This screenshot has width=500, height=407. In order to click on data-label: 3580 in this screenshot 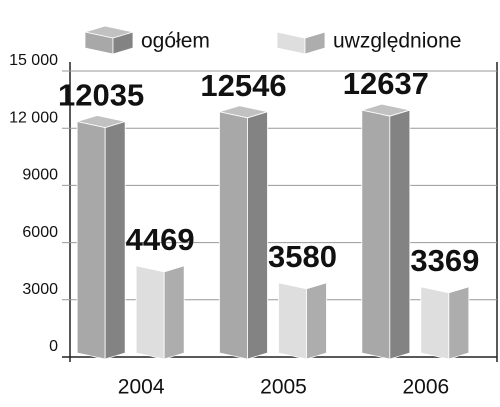, I will do `click(302, 256)`.